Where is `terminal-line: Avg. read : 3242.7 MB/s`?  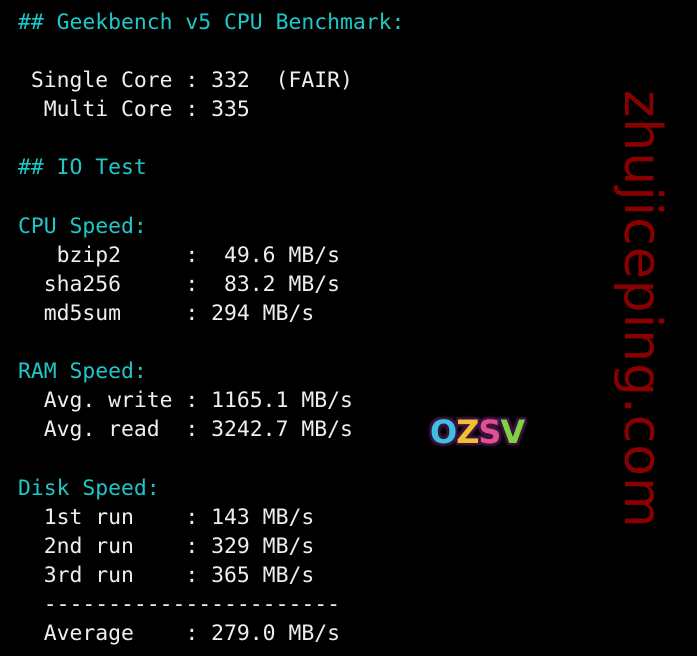 terminal-line: Avg. read : 3242.7 MB/s is located at coordinates (185, 430).